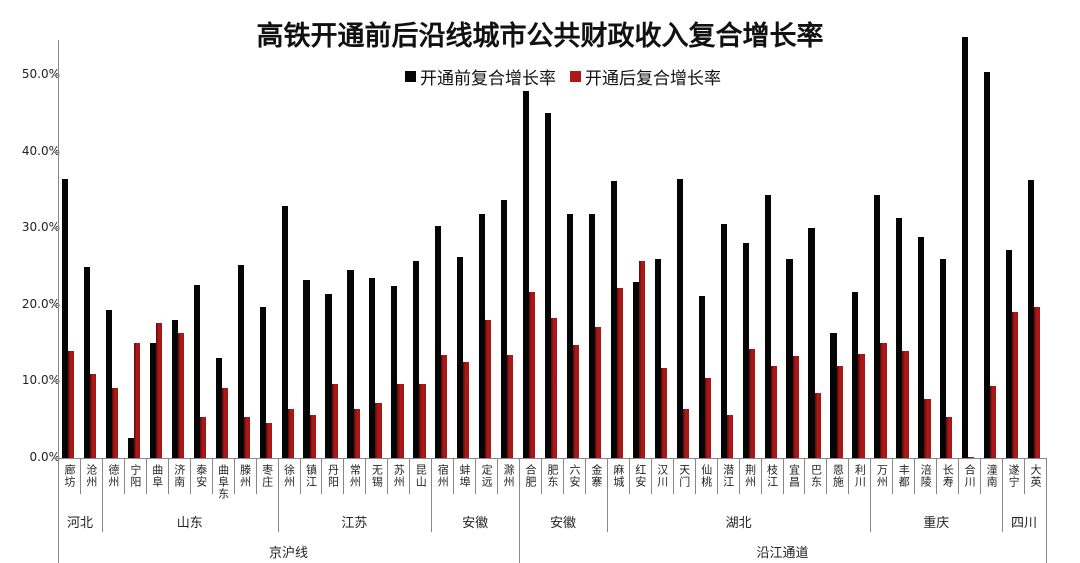  I want to click on category-label: 泰安, so click(201, 476).